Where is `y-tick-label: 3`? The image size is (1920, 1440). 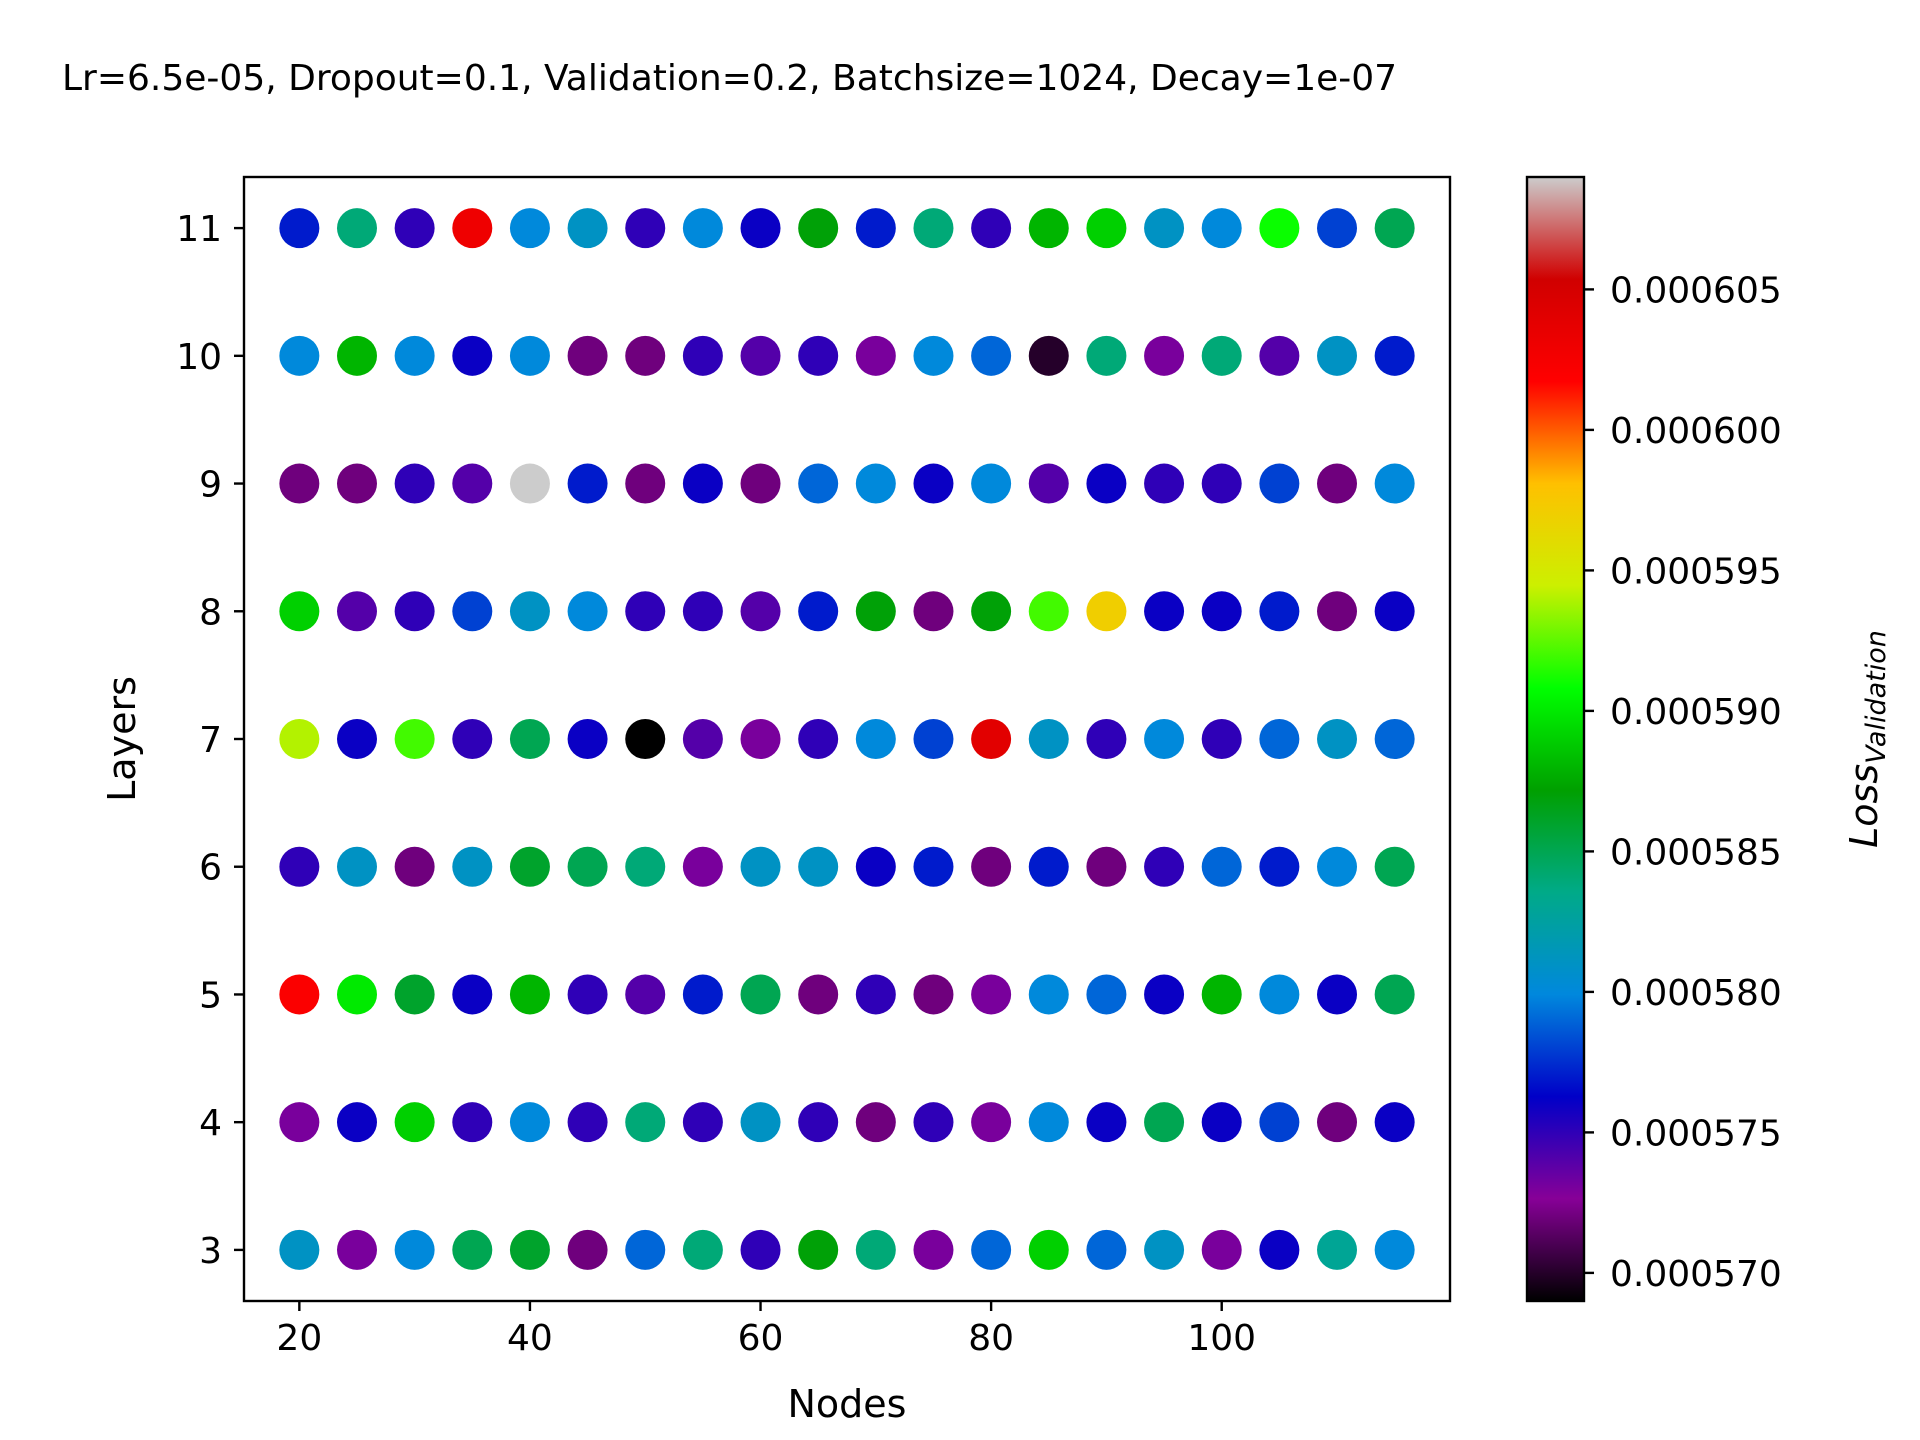
y-tick-label: 3 is located at coordinates (210, 1251).